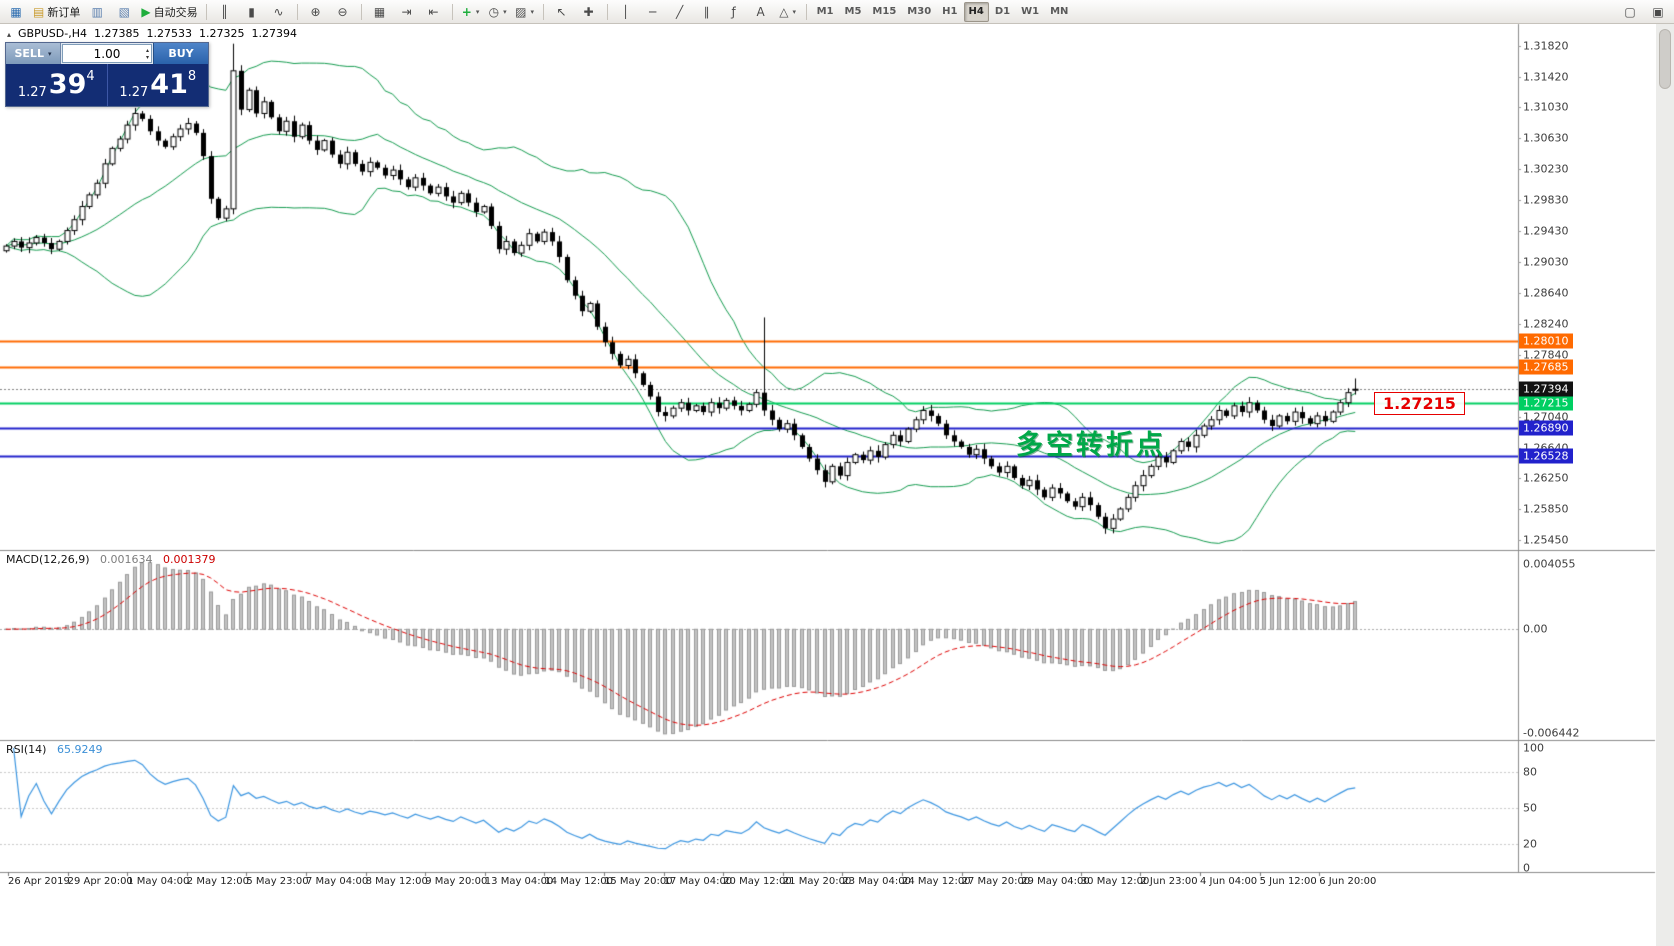 The height and width of the screenshot is (946, 1674). I want to click on macd-scale-label: 0.004055, so click(1549, 564).